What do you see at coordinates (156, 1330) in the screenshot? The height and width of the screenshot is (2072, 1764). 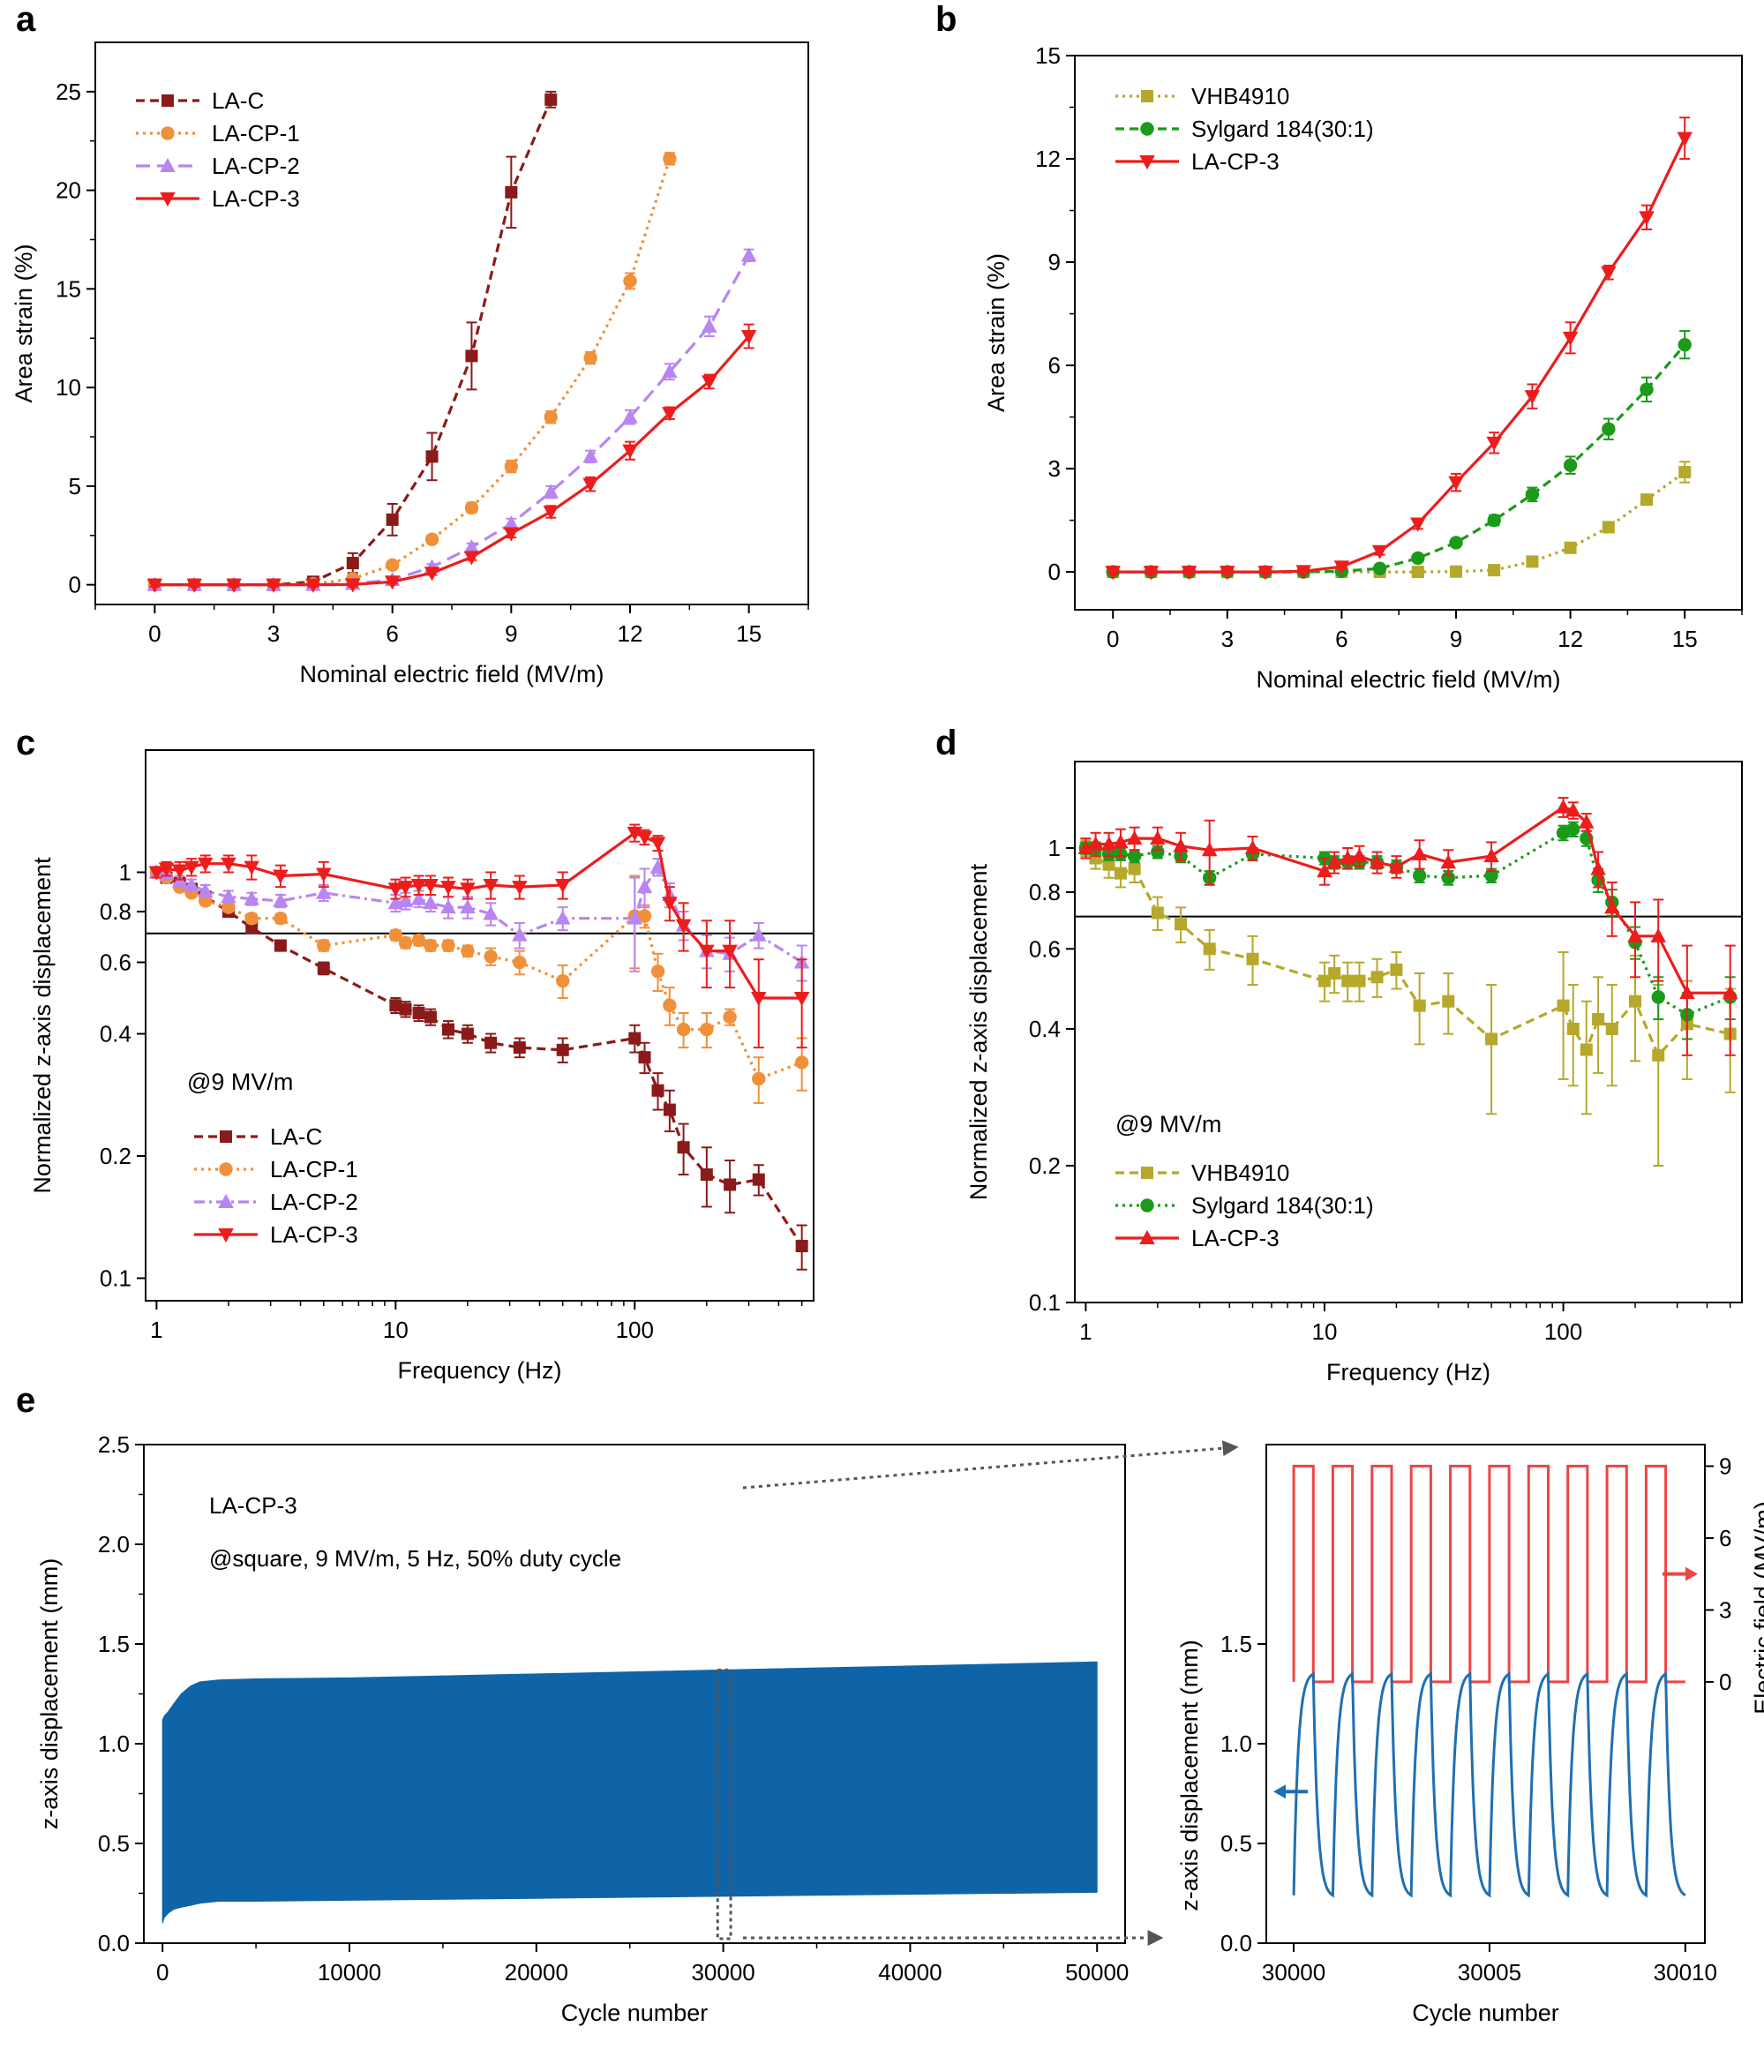 I see `x-tick-label: 1` at bounding box center [156, 1330].